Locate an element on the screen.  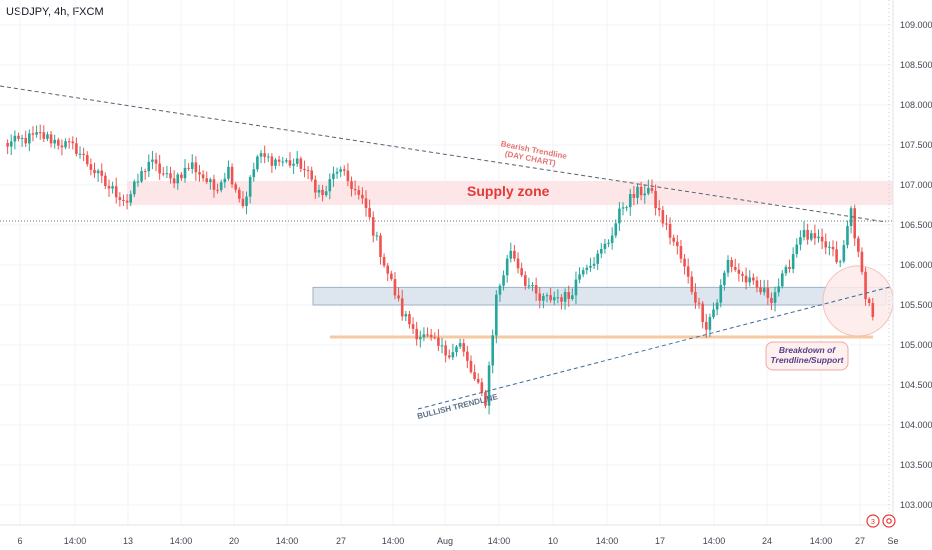
time-tick-label: 13 is located at coordinates (128, 541).